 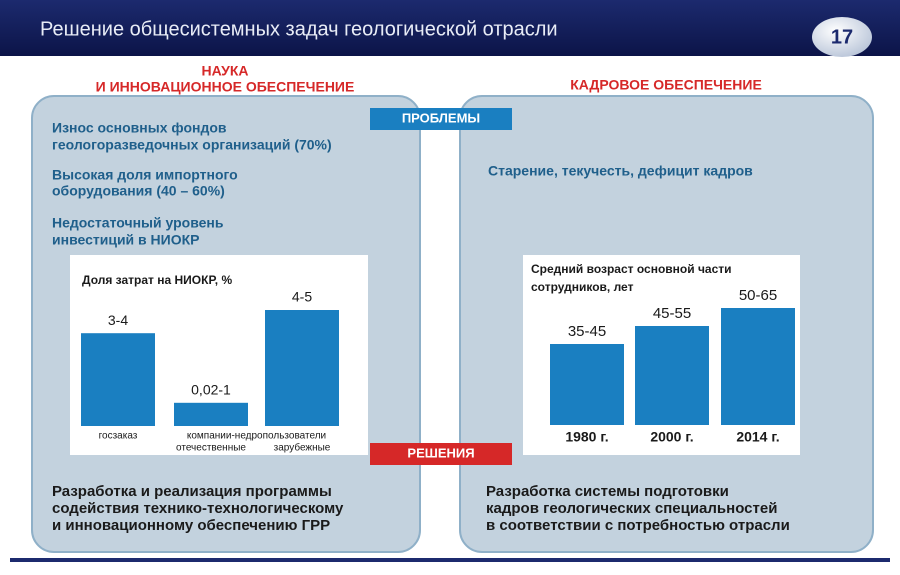 I want to click on header-bar, so click(x=450, y=28).